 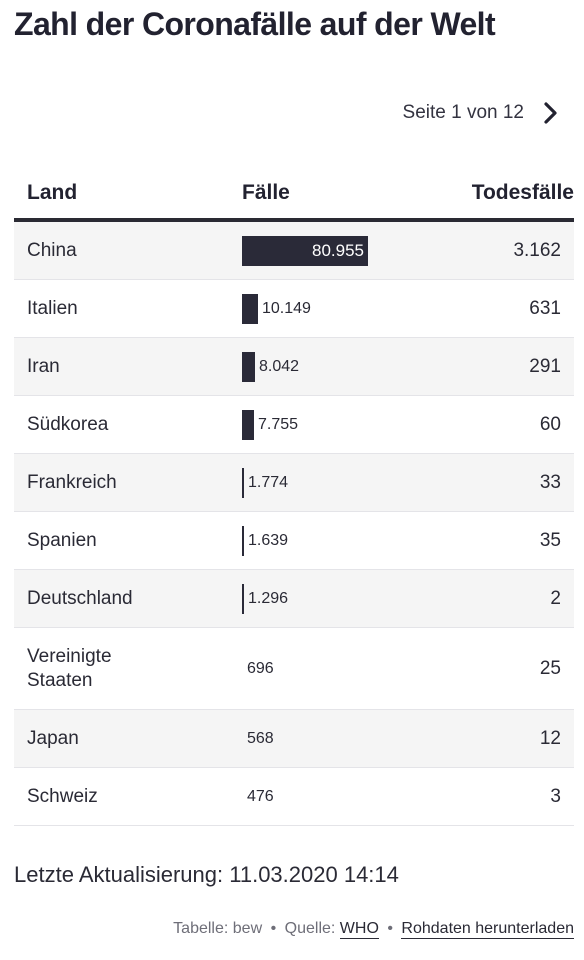 What do you see at coordinates (550, 738) in the screenshot?
I see `deaths-value: 12` at bounding box center [550, 738].